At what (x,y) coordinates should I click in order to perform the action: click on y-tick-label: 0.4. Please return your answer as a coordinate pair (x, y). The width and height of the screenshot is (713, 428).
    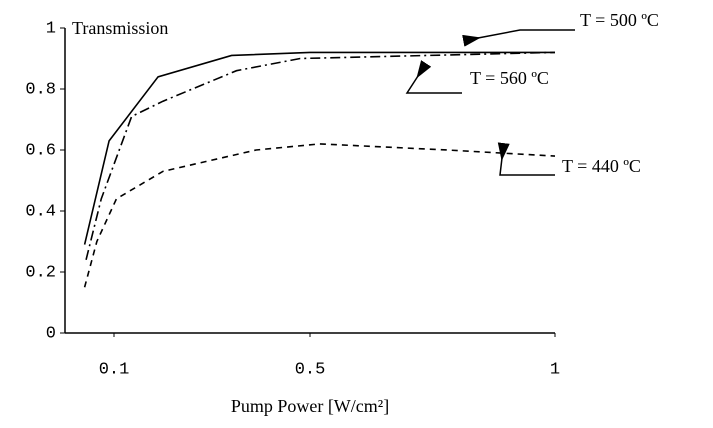
    Looking at the image, I should click on (40, 211).